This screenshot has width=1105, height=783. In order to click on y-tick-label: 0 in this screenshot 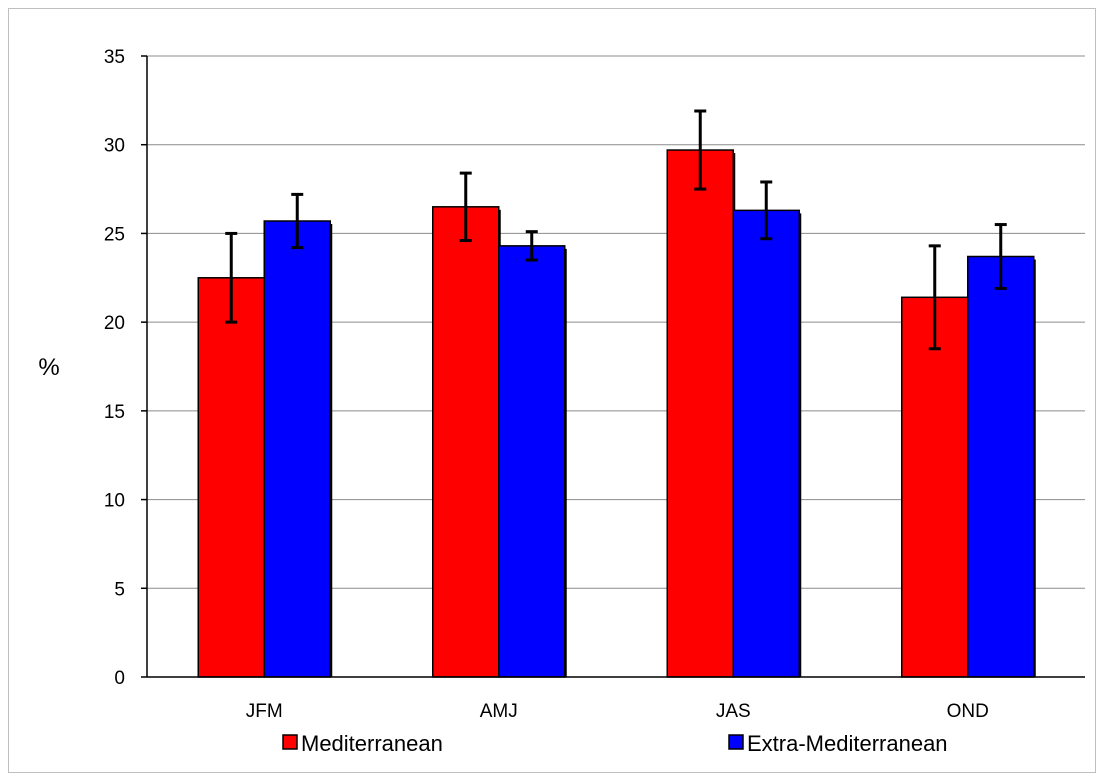, I will do `click(119, 678)`.